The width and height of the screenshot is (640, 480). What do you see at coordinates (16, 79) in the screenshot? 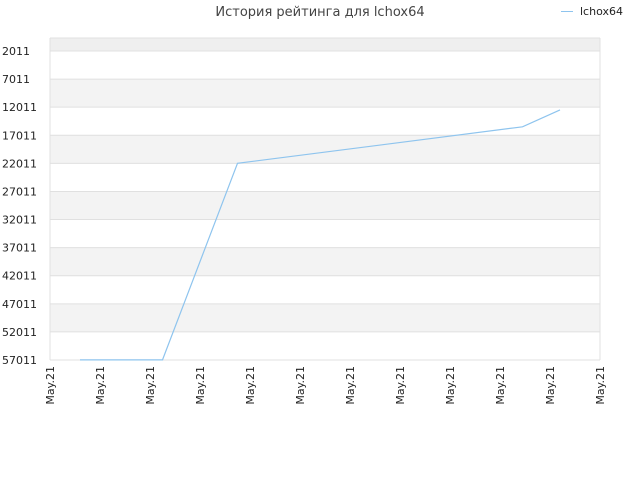
I see `y-tick-label: 7011` at bounding box center [16, 79].